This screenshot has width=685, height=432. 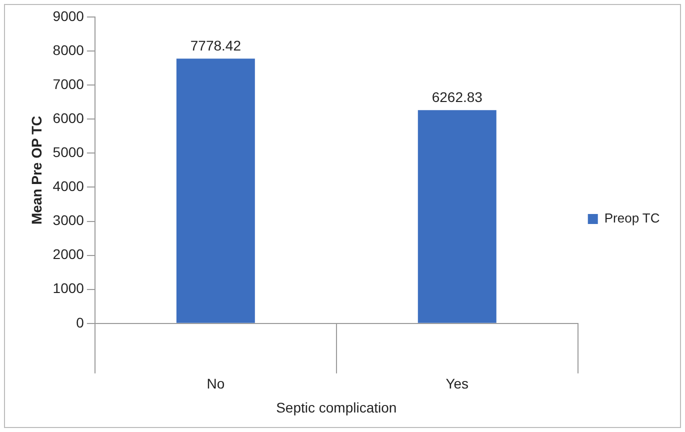 I want to click on legend-label: Preop TC, so click(x=632, y=218).